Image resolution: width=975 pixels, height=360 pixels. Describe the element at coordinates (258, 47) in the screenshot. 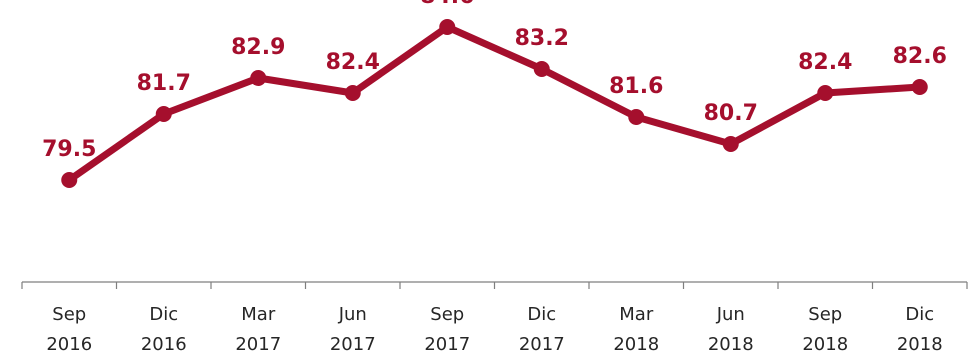

I see `data-label: 82.9` at that location.